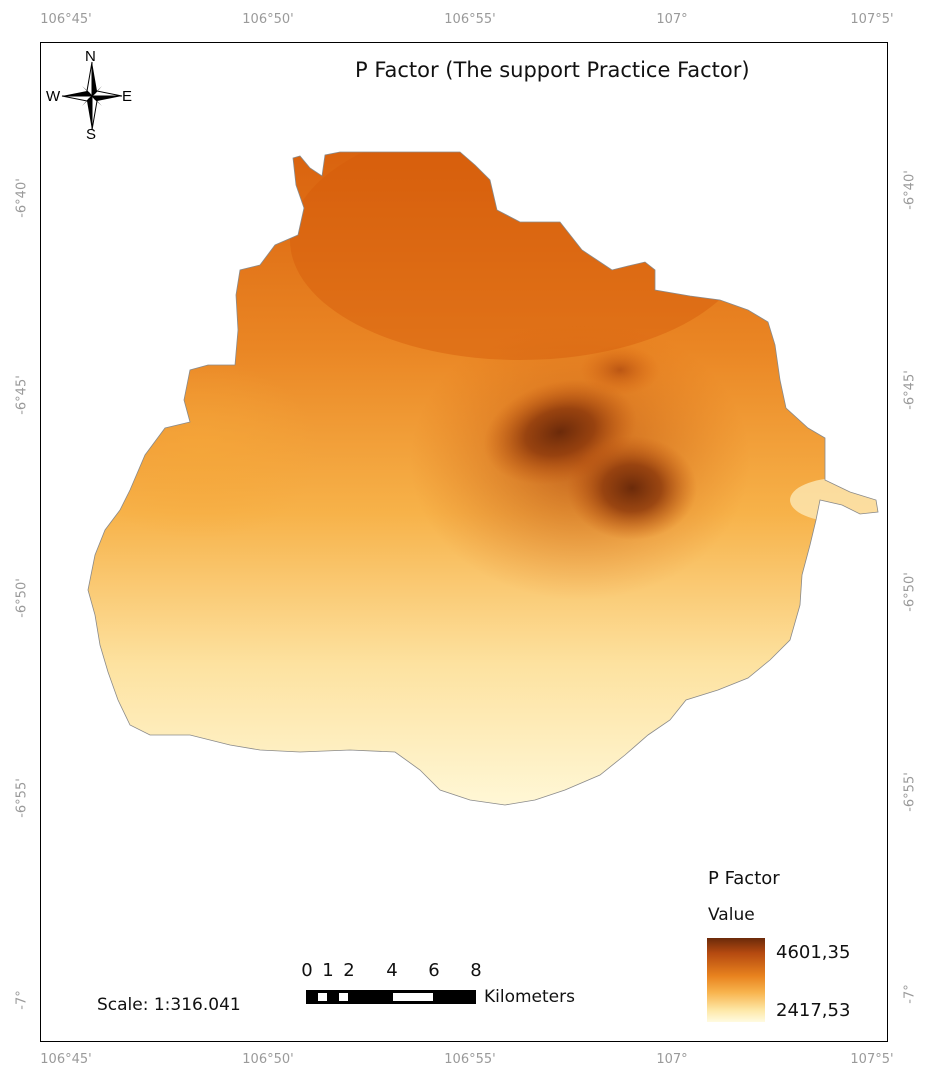 This screenshot has width=934, height=1092. What do you see at coordinates (434, 970) in the screenshot?
I see `scale-label-6: 6` at bounding box center [434, 970].